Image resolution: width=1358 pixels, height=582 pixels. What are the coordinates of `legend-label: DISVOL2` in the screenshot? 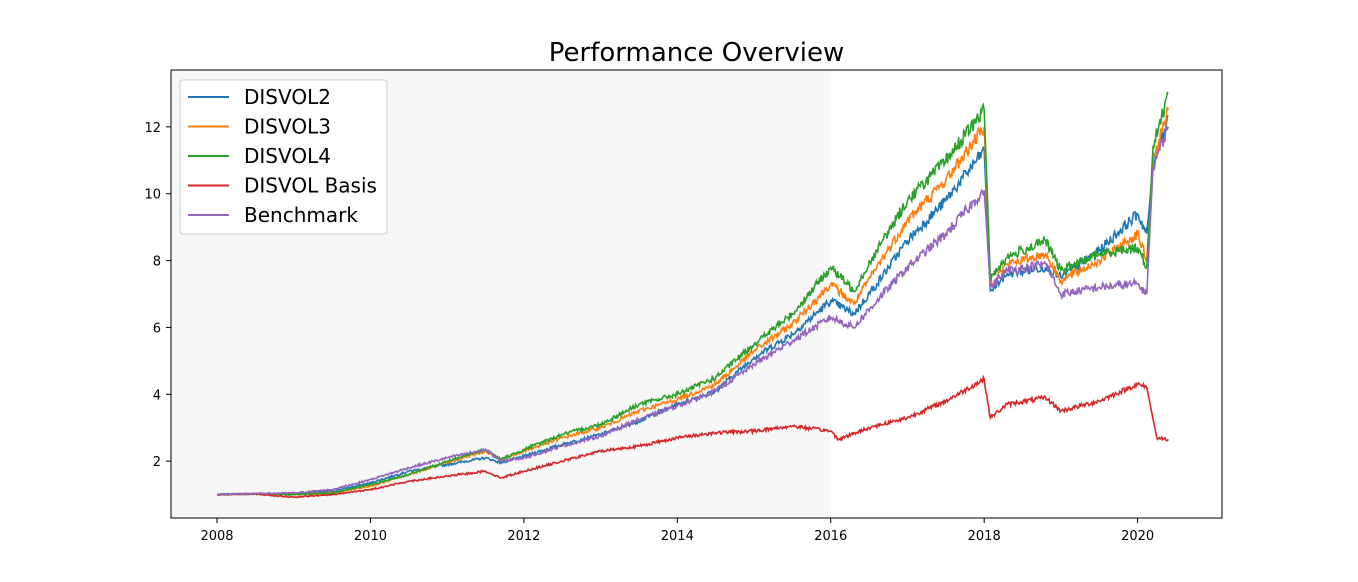 It's located at (287, 97).